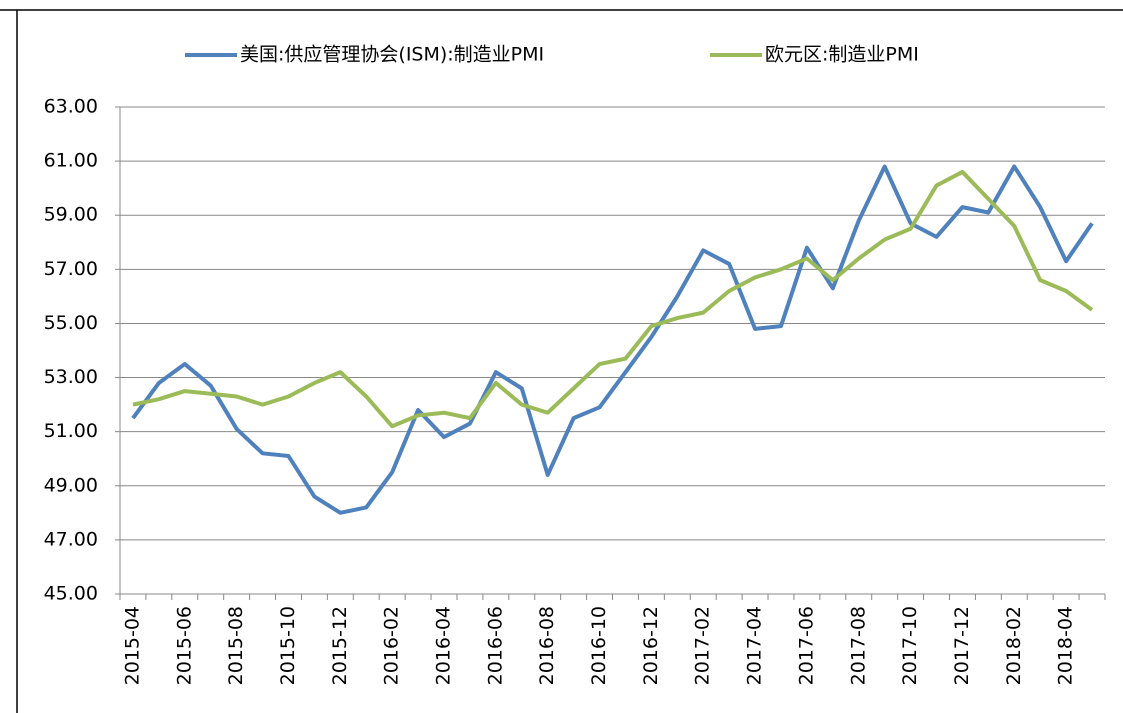 This screenshot has width=1123, height=713. Describe the element at coordinates (71, 485) in the screenshot. I see `y-tick-label: 49.00` at that location.